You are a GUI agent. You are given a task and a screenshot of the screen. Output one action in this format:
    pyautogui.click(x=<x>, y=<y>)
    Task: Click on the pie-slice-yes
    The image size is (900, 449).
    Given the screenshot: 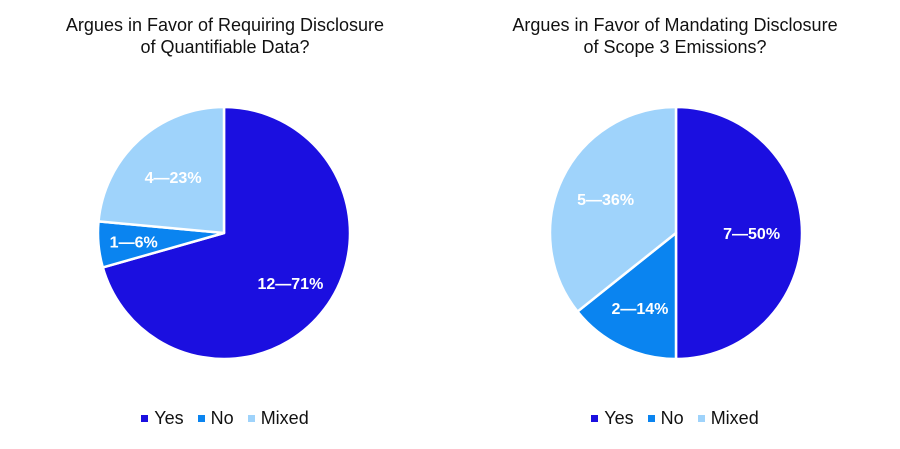 What is the action you would take?
    pyautogui.click(x=739, y=233)
    